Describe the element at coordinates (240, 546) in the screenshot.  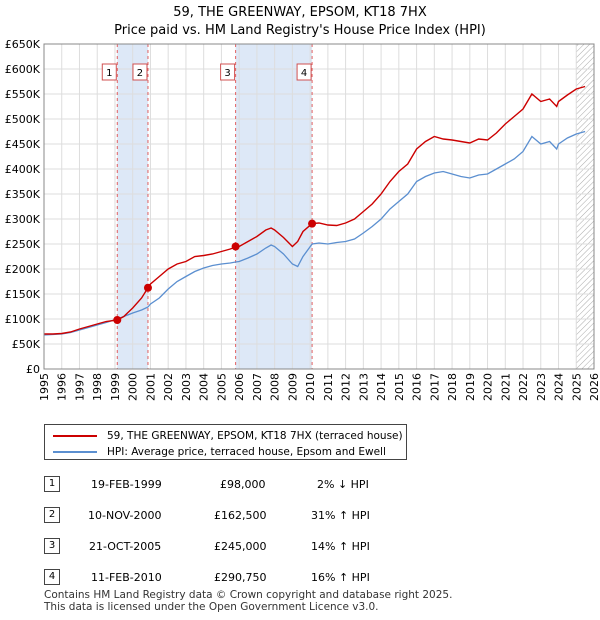
I see `sale-price: £245,000` at that location.